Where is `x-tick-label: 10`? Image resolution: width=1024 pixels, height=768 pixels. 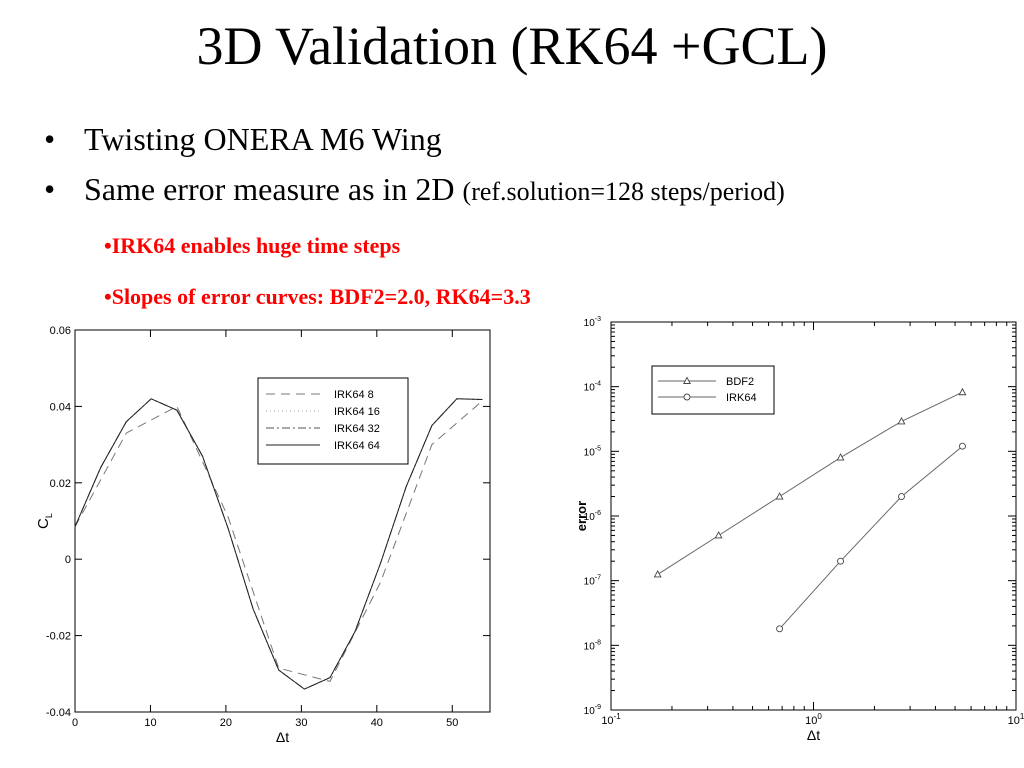
x-tick-label: 10 is located at coordinates (150, 723).